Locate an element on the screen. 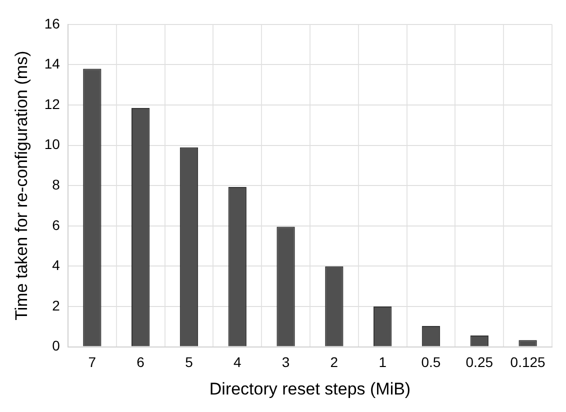  y-tick-label: 6 is located at coordinates (56, 224).